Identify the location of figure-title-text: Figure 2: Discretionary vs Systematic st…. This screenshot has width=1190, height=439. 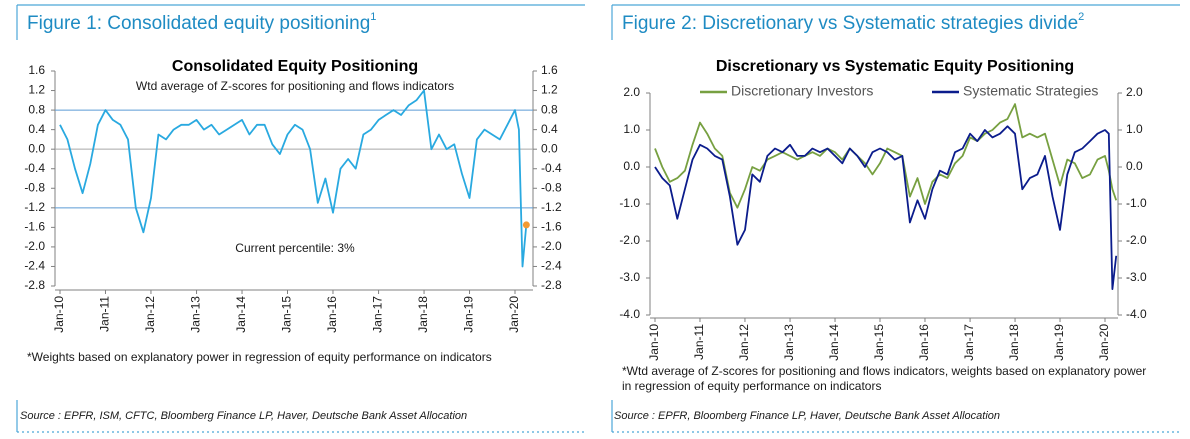
(850, 23).